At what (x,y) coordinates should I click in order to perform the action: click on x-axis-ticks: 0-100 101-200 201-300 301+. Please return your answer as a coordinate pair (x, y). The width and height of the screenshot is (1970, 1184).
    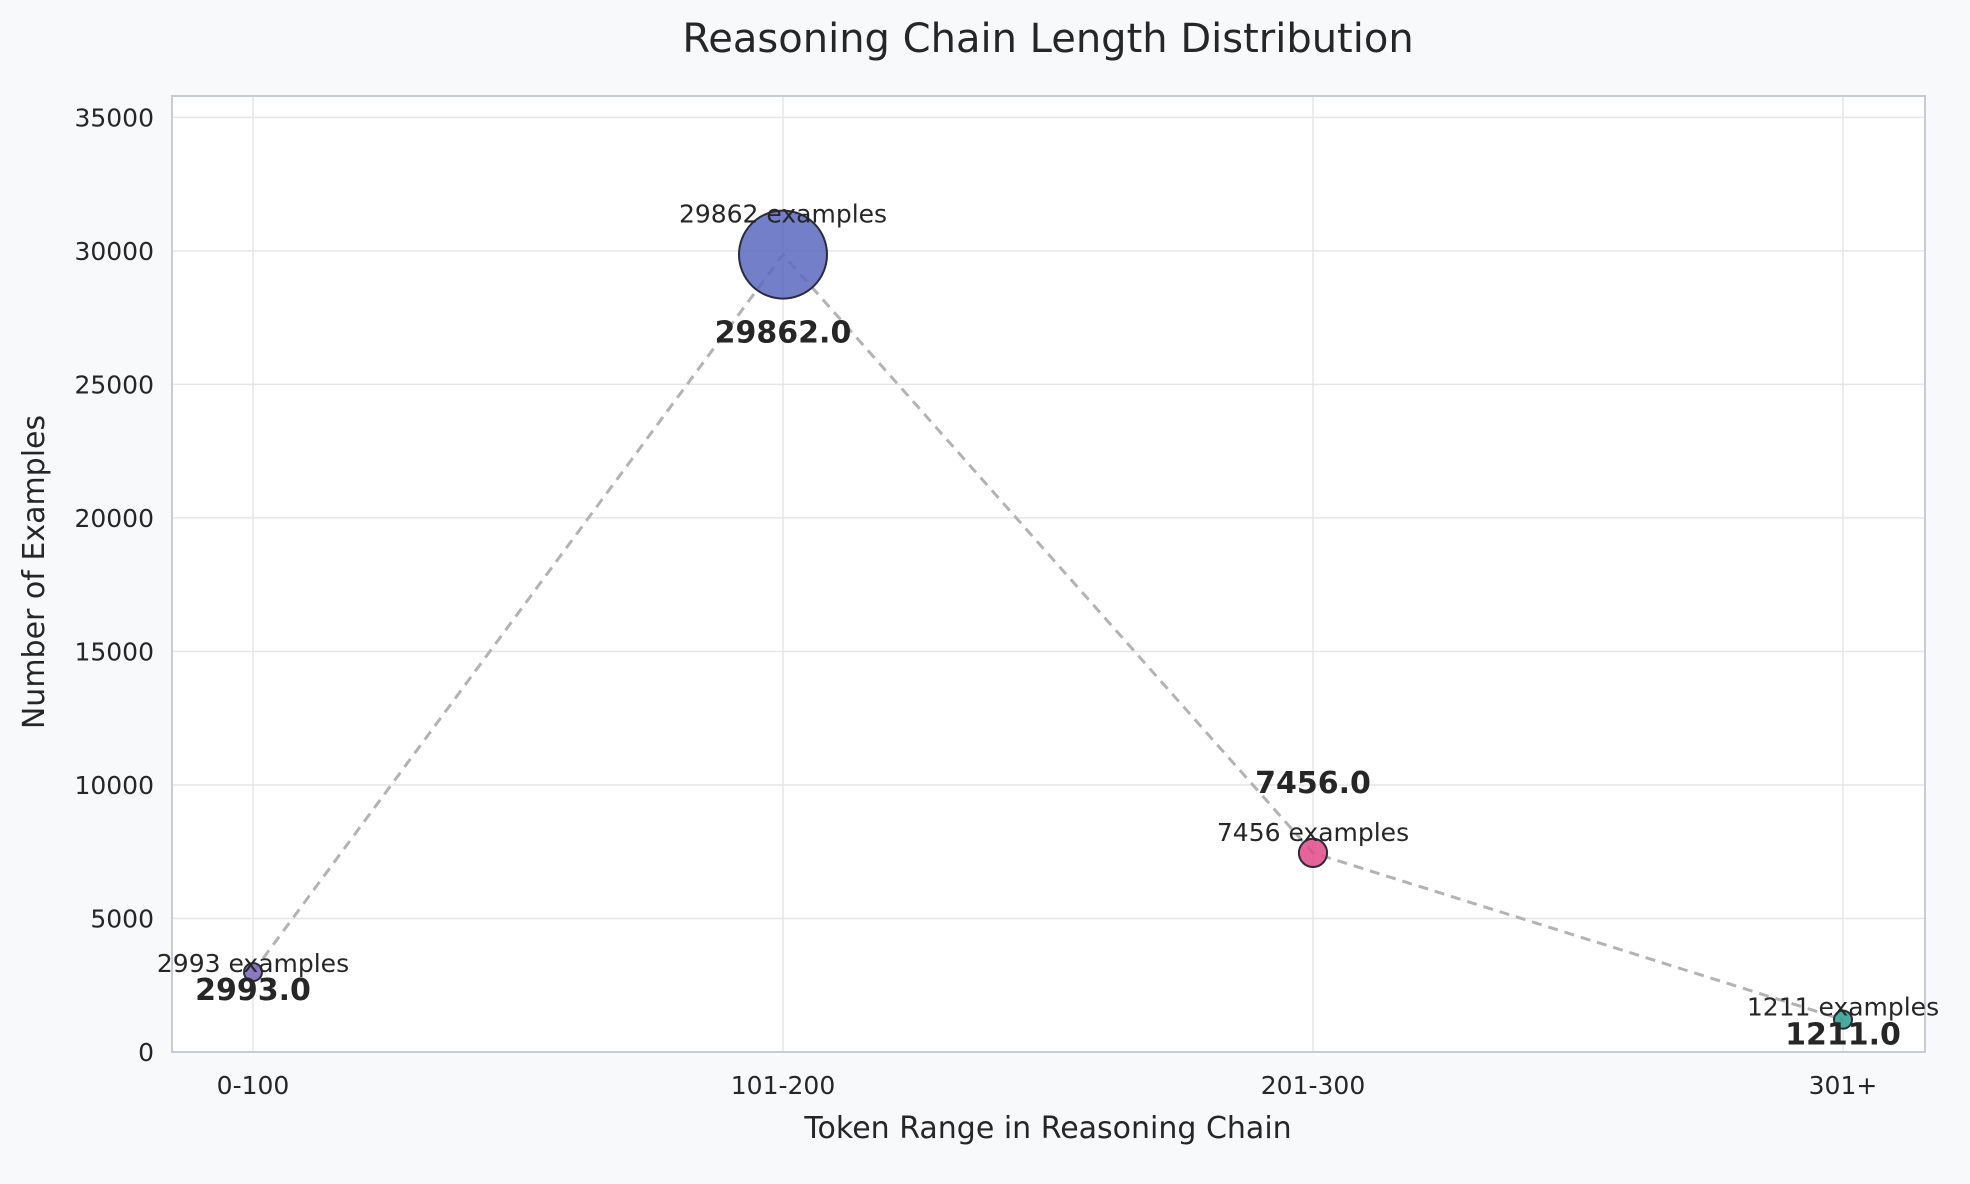
    Looking at the image, I should click on (1047, 1085).